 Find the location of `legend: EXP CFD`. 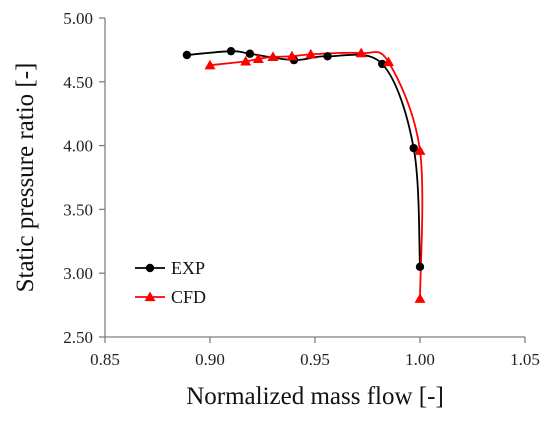

legend: EXP CFD is located at coordinates (170, 282).